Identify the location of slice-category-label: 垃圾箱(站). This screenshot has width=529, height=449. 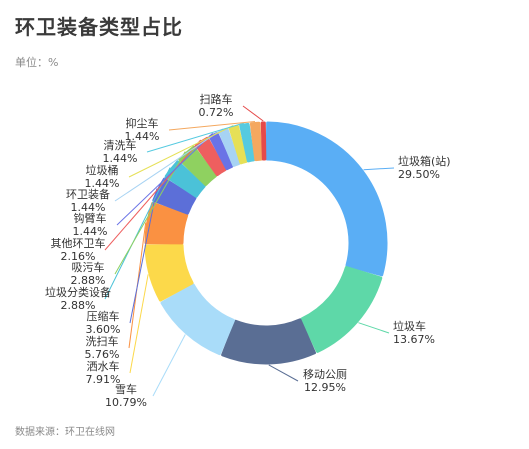
(424, 161).